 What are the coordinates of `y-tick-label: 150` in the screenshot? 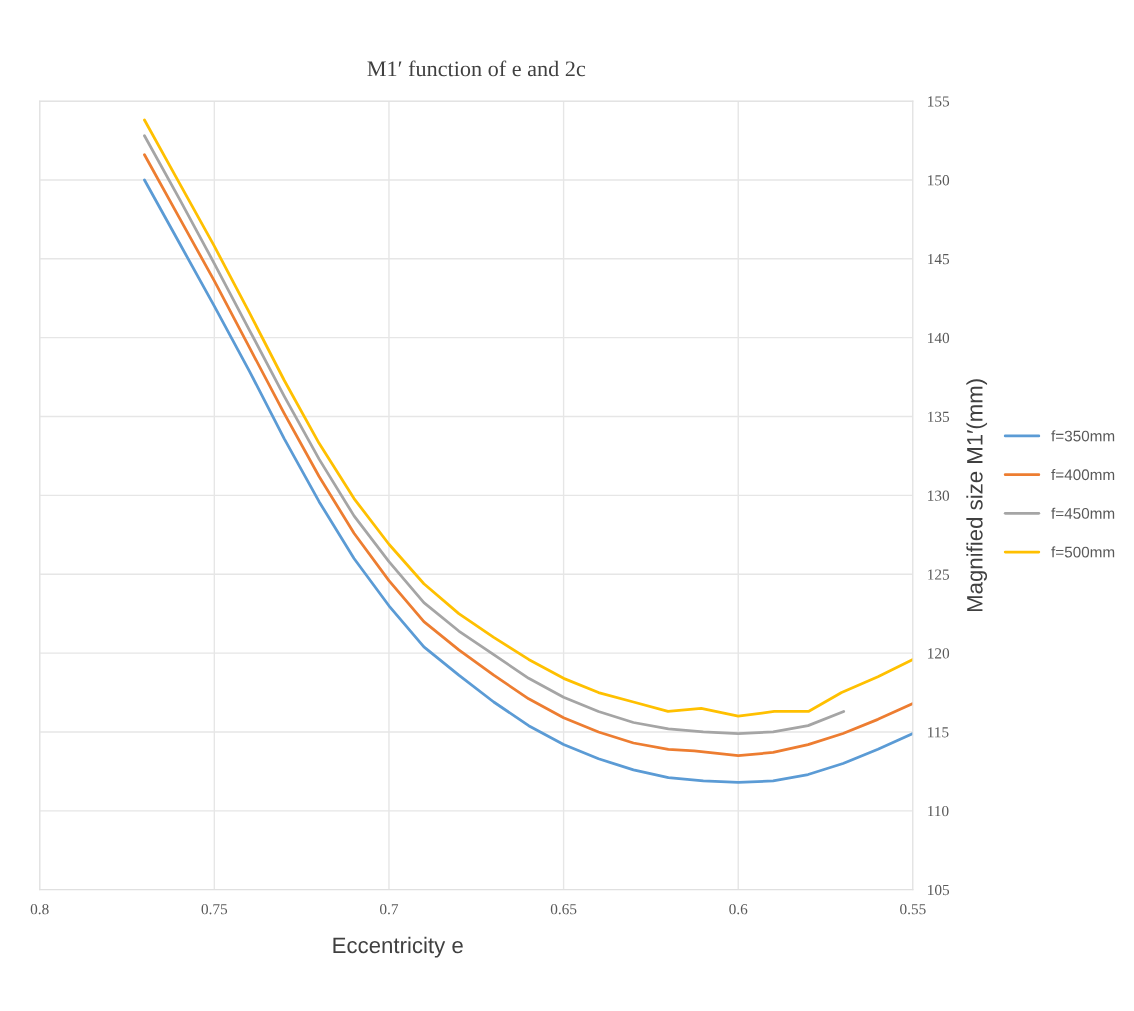 It's located at (939, 180).